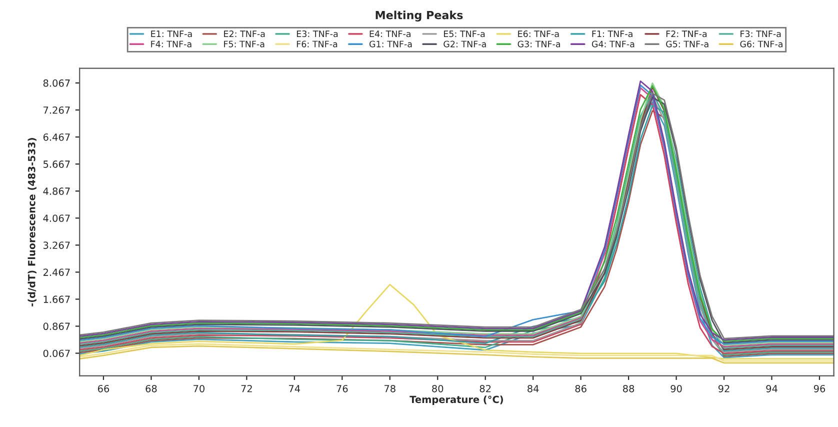  What do you see at coordinates (772, 388) in the screenshot?
I see `x-tick-label: 94` at bounding box center [772, 388].